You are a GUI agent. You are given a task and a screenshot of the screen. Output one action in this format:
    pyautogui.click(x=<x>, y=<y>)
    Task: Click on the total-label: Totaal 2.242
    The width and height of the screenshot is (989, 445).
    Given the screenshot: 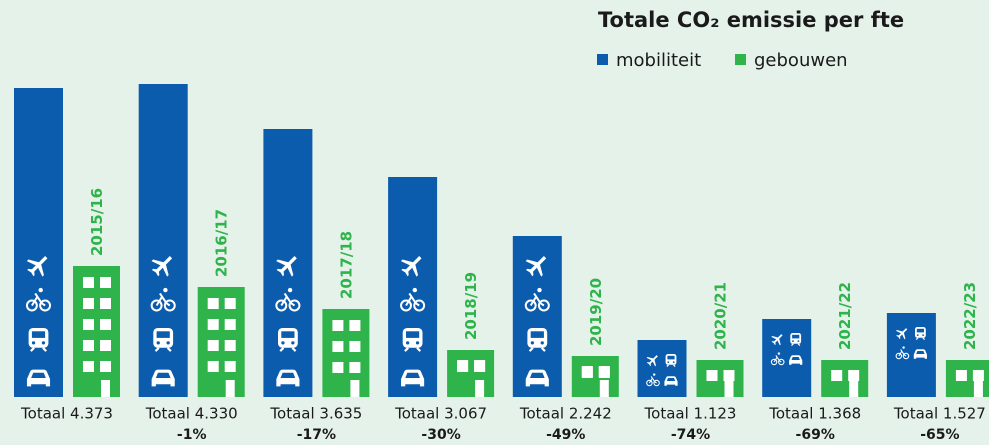 What is the action you would take?
    pyautogui.click(x=565, y=414)
    